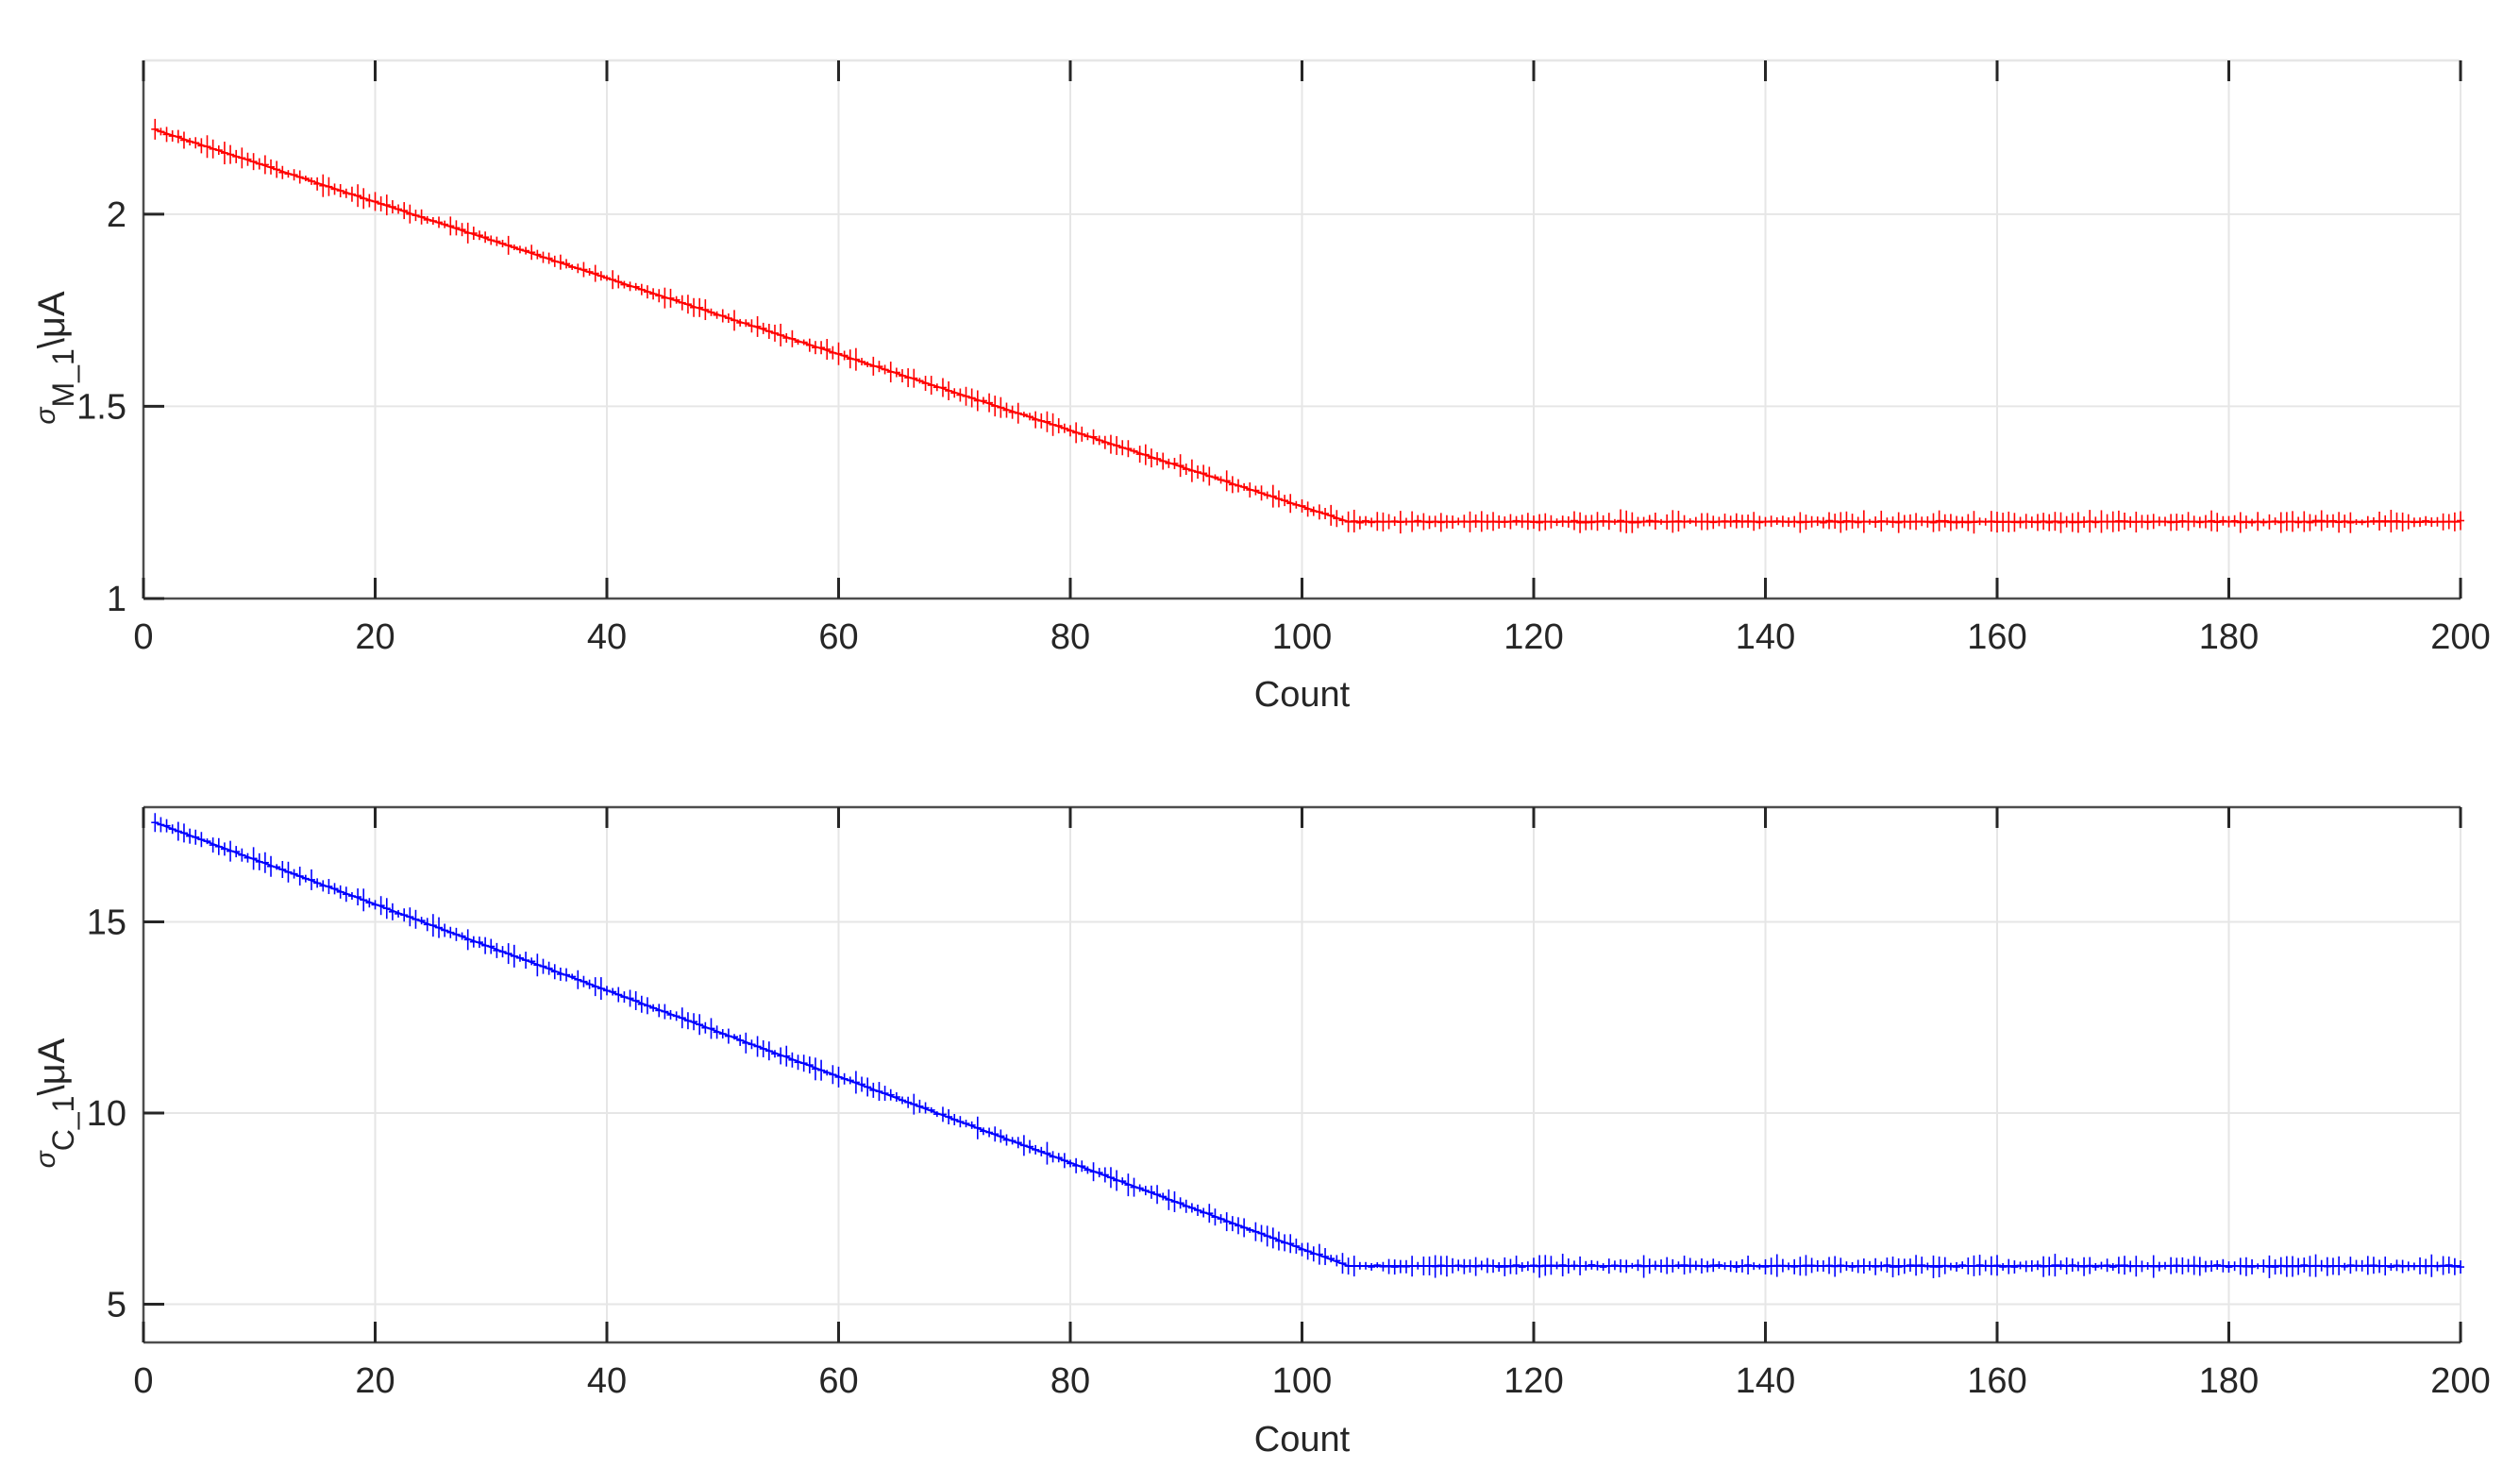  Describe the element at coordinates (116, 1306) in the screenshot. I see `y-tick-label: 5` at that location.